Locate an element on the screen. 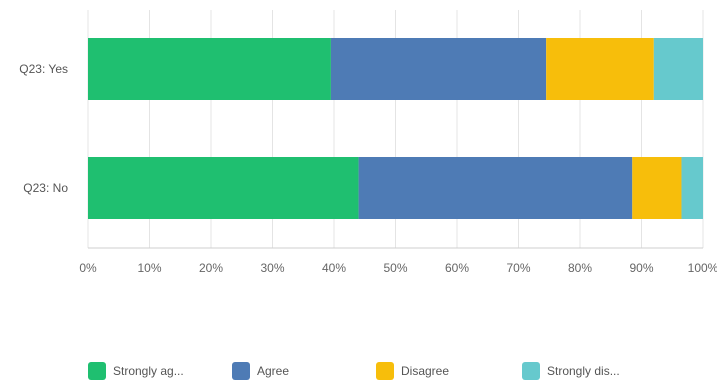 This screenshot has width=717, height=389. legend-item: Agree is located at coordinates (260, 371).